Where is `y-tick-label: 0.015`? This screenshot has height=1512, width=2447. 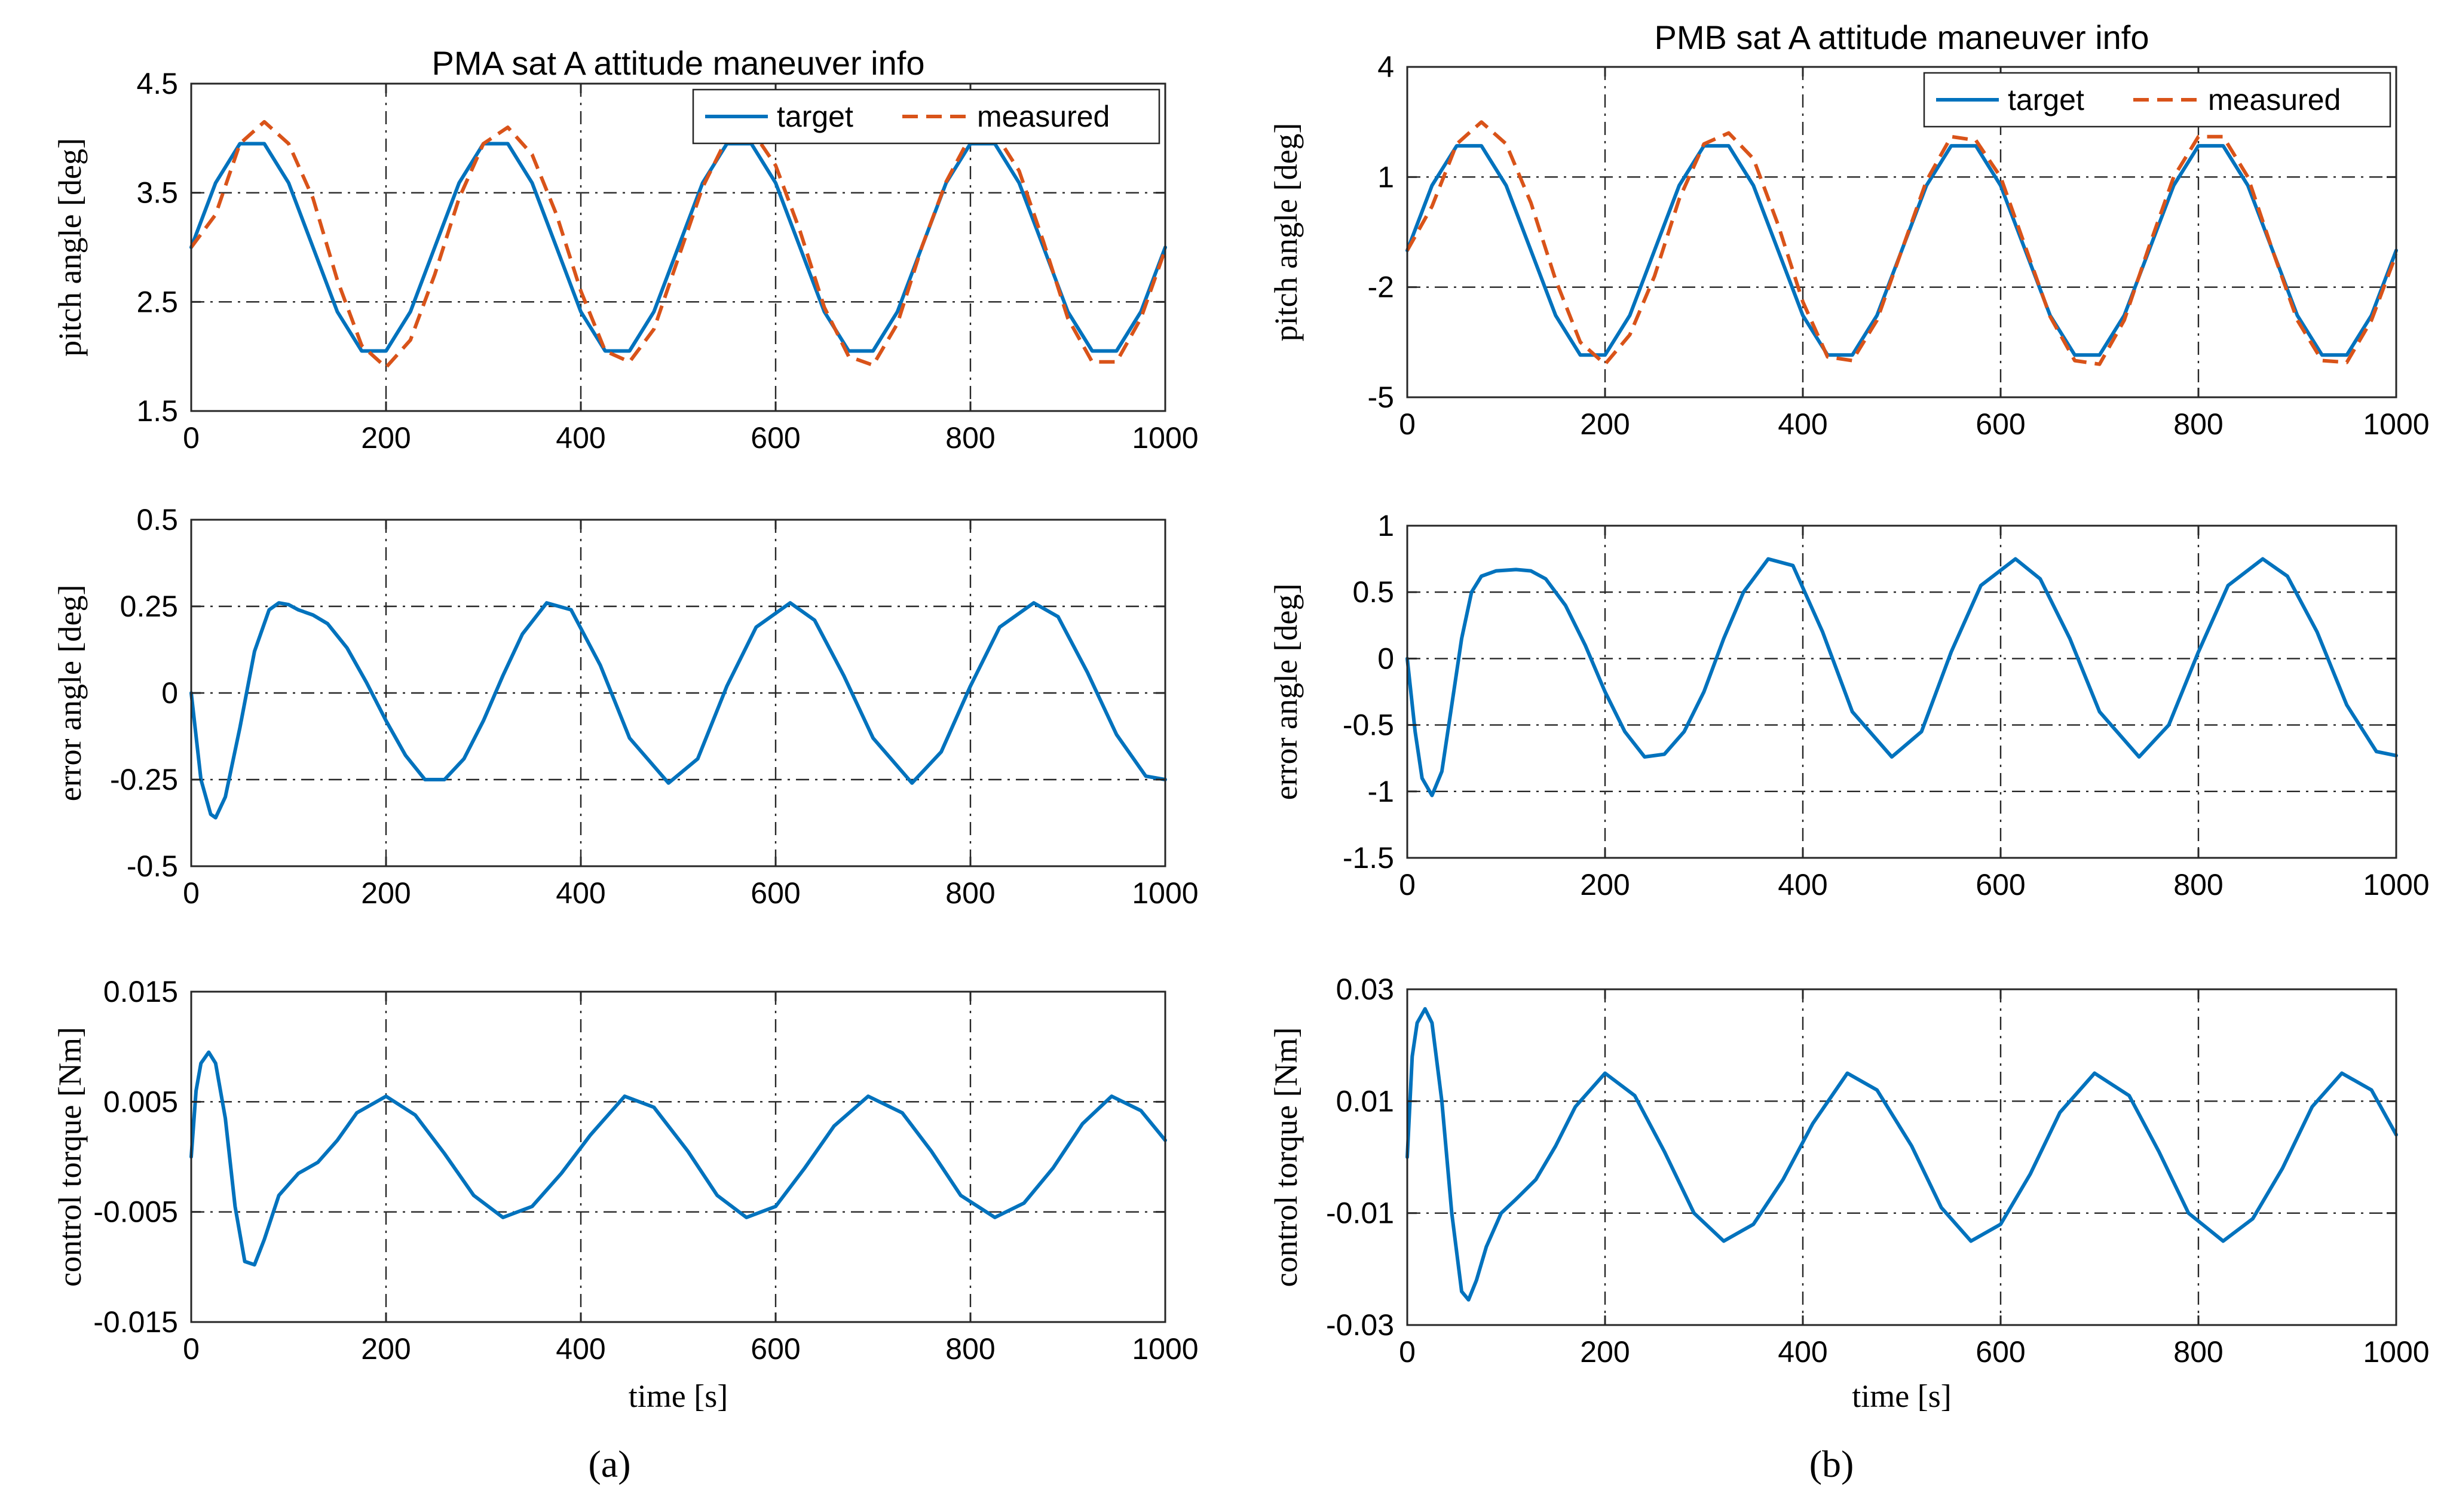 y-tick-label: 0.015 is located at coordinates (140, 991).